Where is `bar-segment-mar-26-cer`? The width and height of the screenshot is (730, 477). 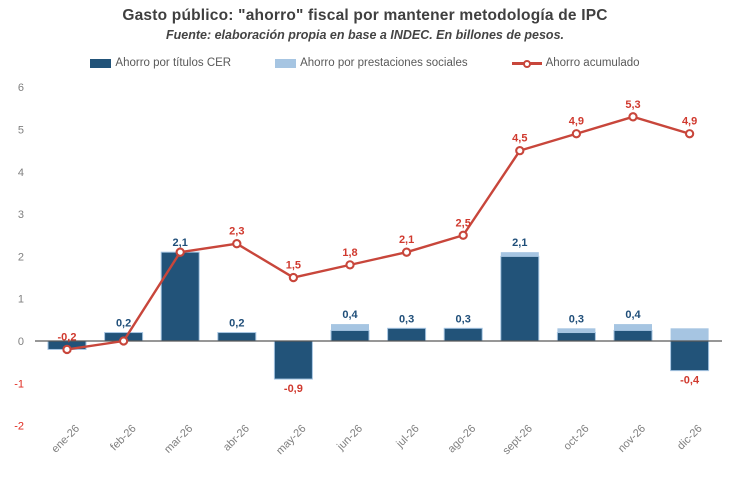
bar-segment-mar-26-cer is located at coordinates (180, 296).